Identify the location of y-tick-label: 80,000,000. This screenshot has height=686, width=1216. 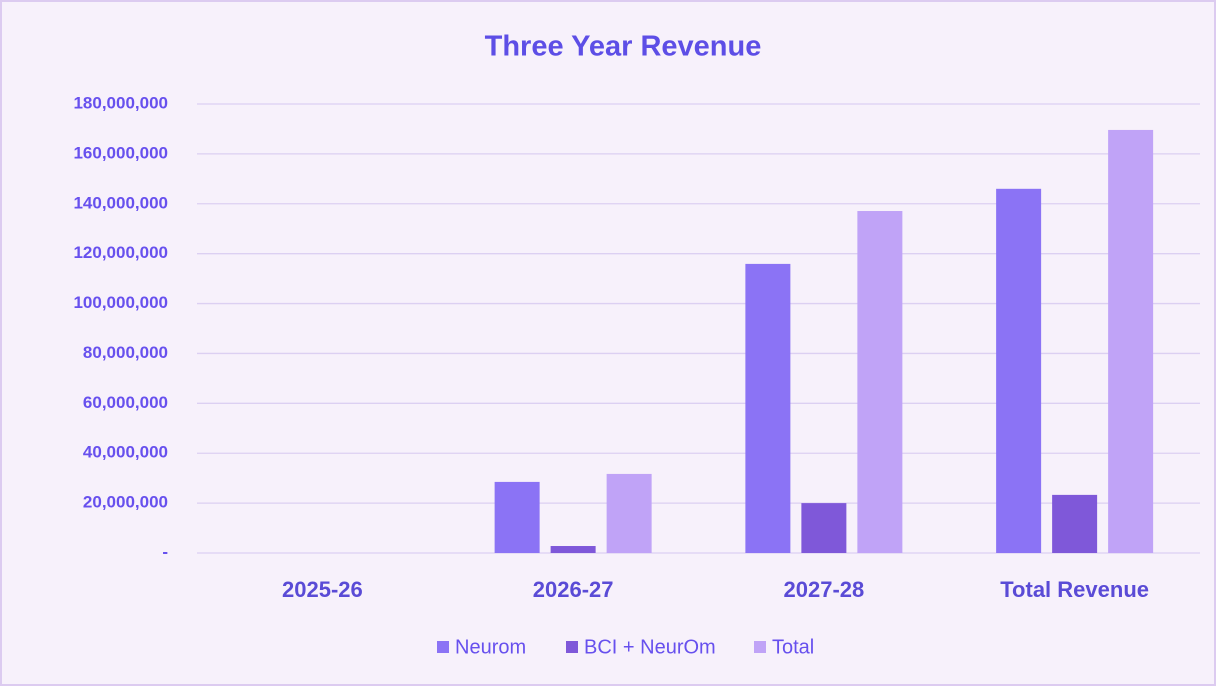
(125, 352).